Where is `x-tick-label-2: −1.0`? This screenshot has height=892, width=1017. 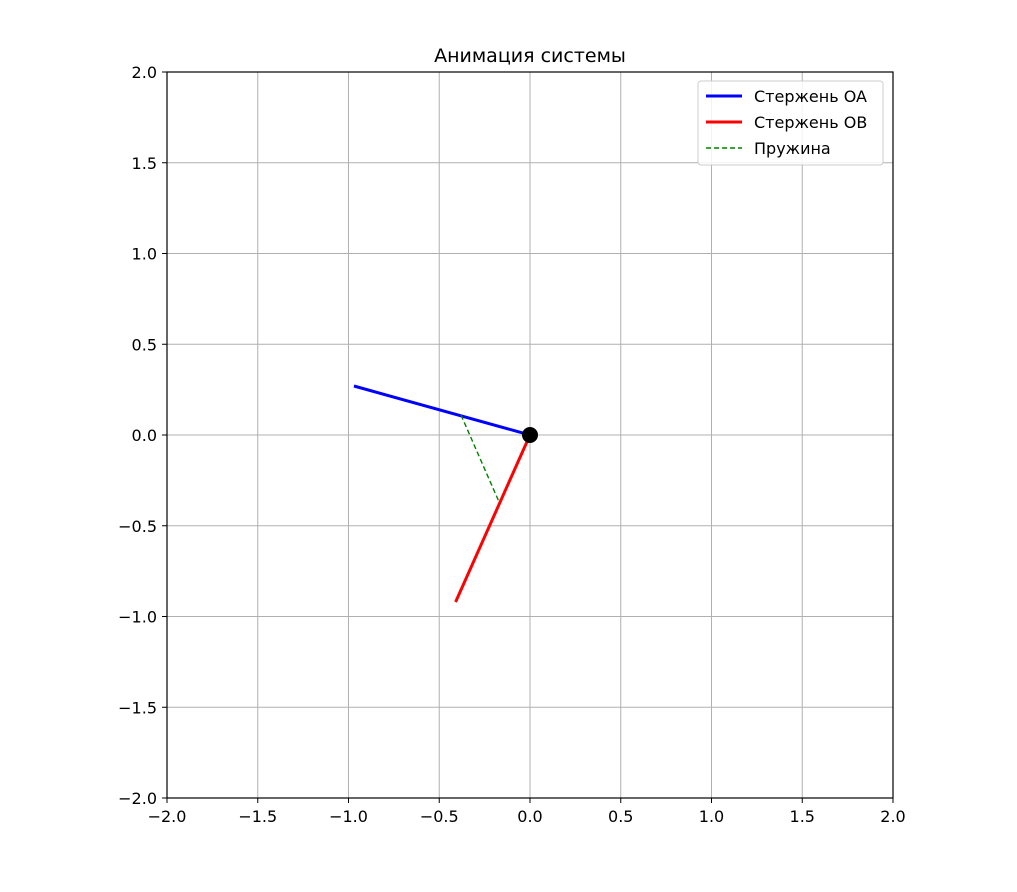 x-tick-label-2: −1.0 is located at coordinates (348, 816).